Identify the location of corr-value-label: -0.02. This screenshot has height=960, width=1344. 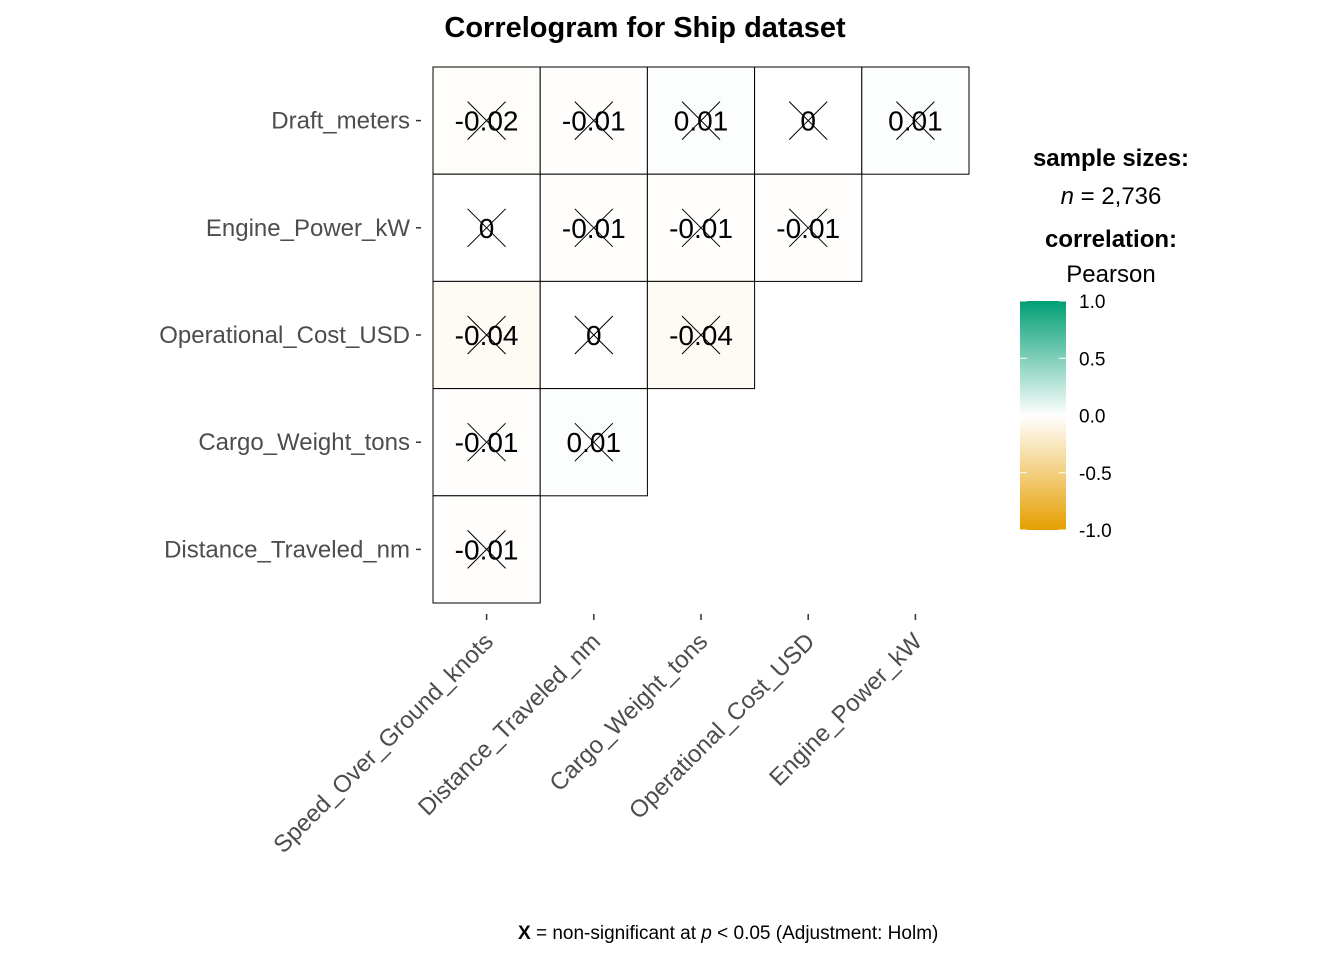
(487, 121).